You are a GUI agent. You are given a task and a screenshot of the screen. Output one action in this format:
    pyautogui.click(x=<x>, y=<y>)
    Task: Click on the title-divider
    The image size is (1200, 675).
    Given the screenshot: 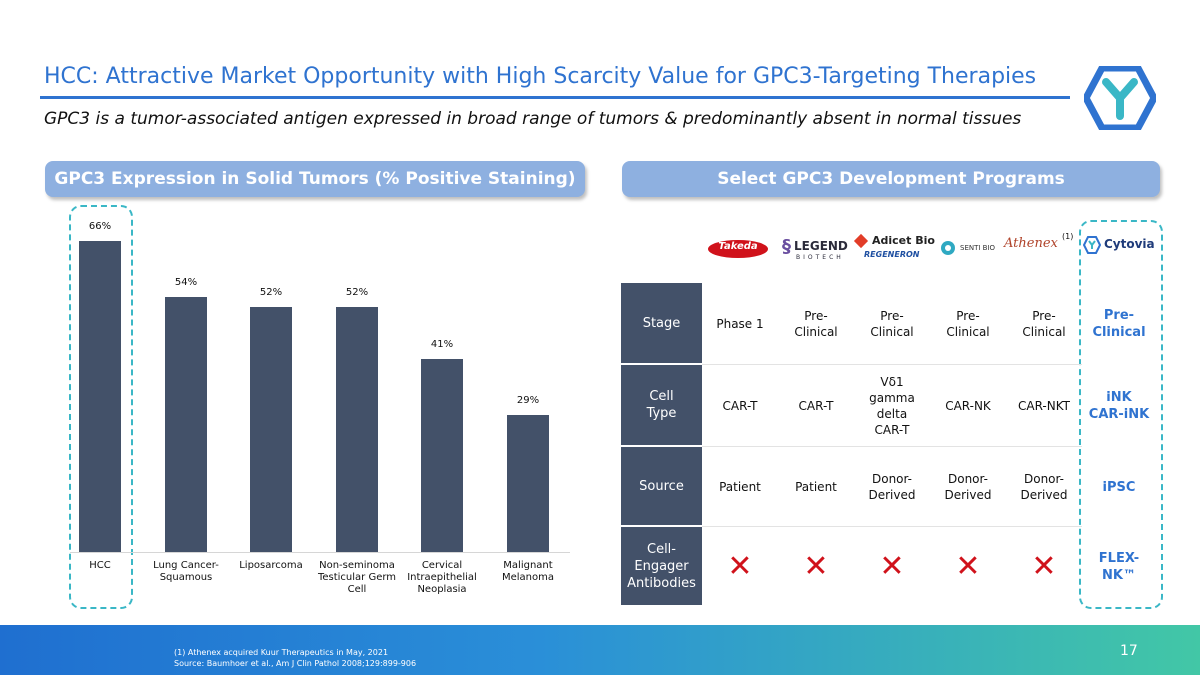 What is the action you would take?
    pyautogui.click(x=555, y=97)
    